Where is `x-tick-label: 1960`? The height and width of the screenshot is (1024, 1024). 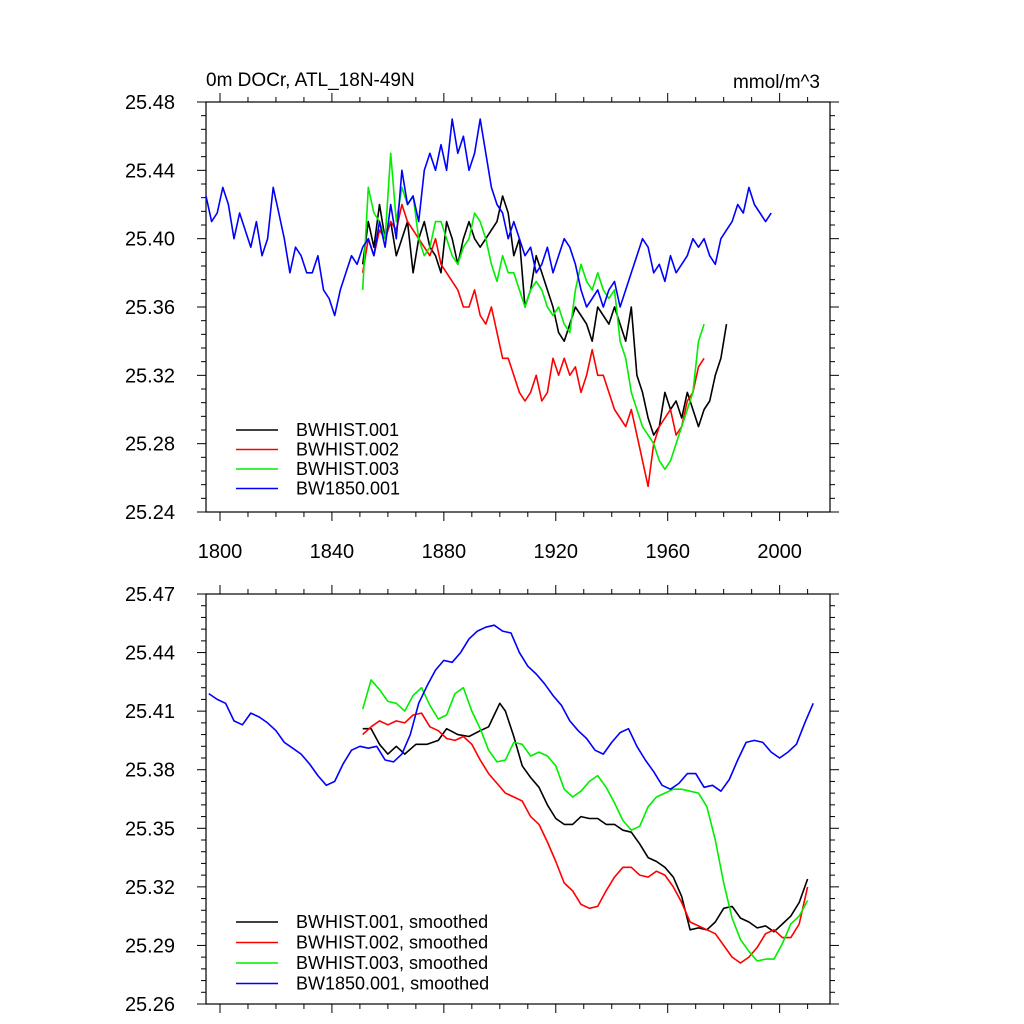 x-tick-label: 1960 is located at coordinates (667, 552).